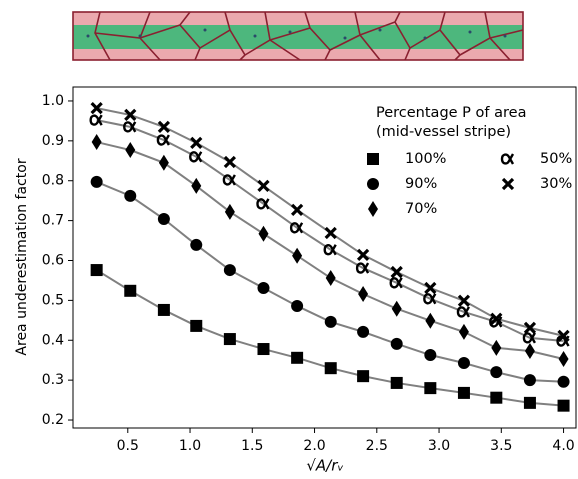 The width and height of the screenshot is (578, 479). Describe the element at coordinates (443, 132) in the screenshot. I see `legend-title: (mid-vessel stripe)` at that location.